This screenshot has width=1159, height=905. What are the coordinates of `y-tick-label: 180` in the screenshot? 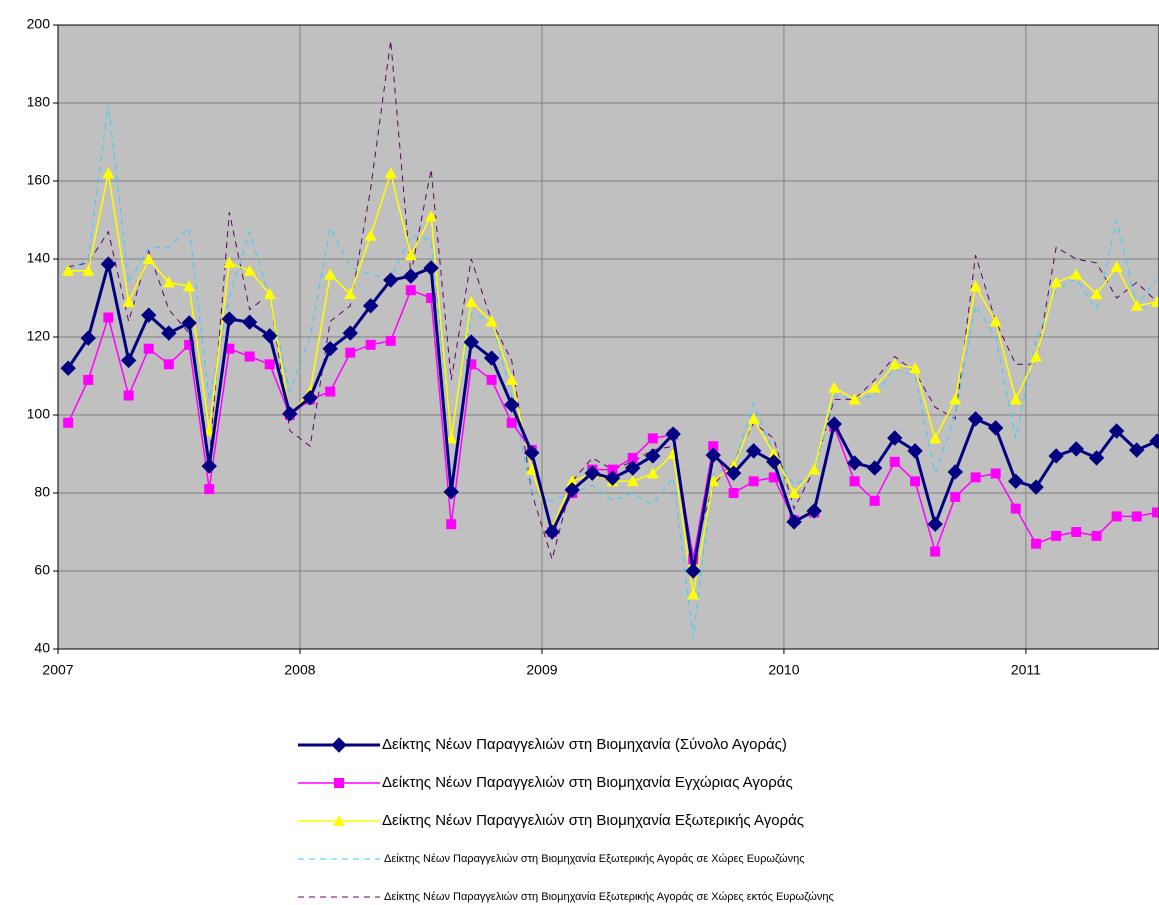 It's located at (39, 102).